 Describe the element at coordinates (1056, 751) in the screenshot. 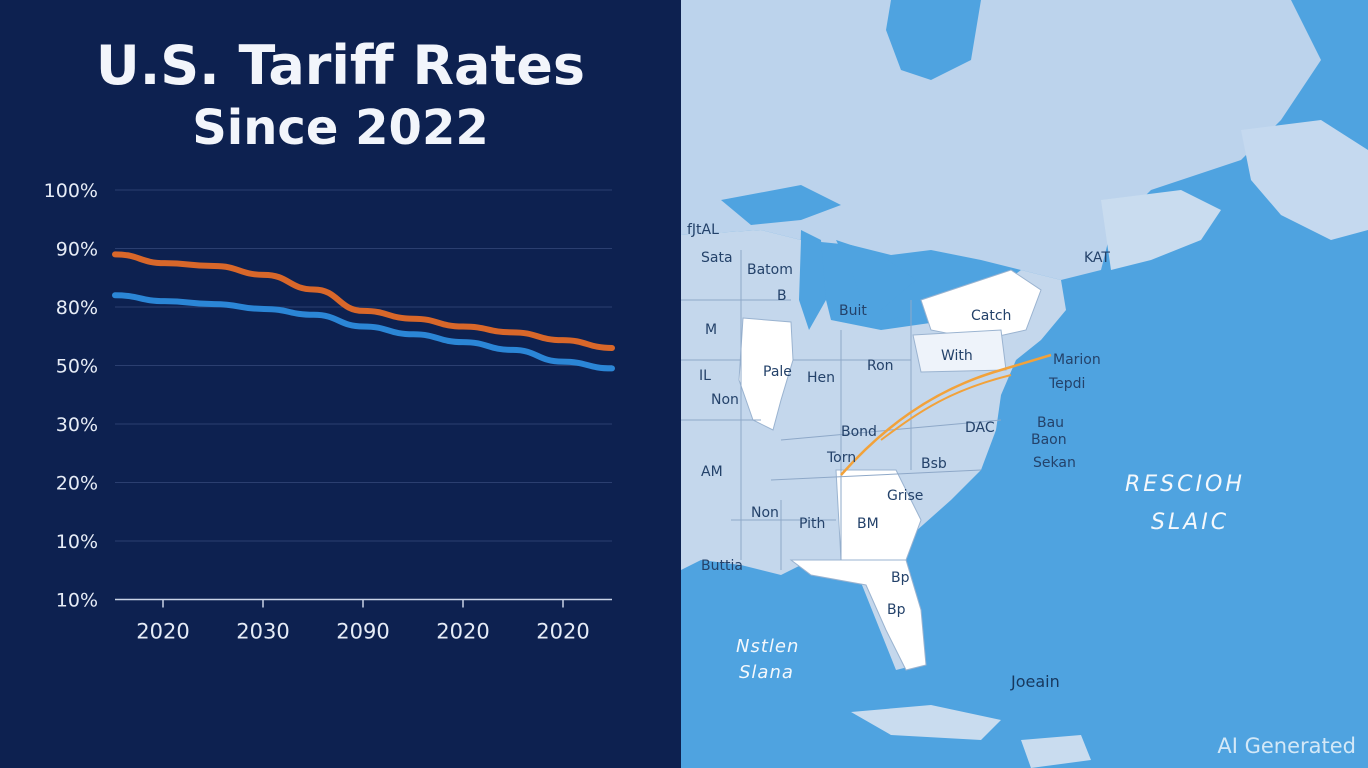

I see `landmass-hispaniola` at that location.